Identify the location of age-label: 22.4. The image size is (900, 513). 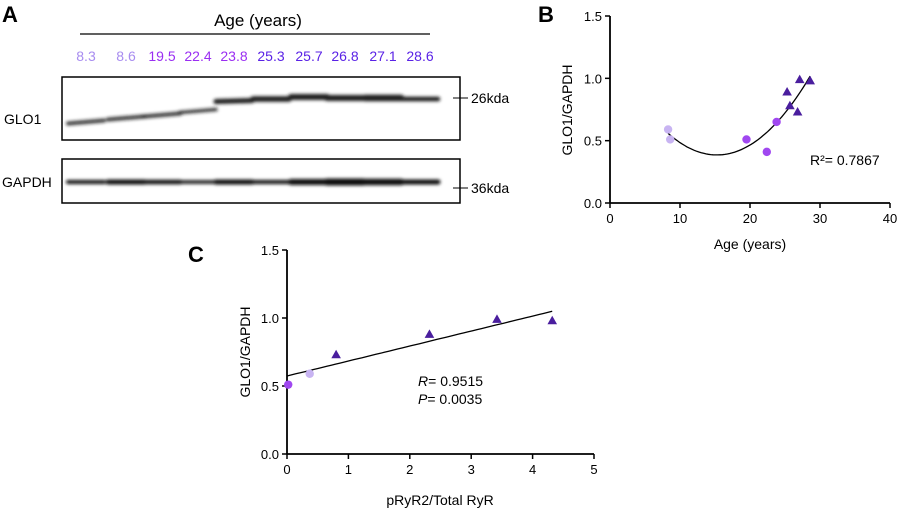
(197, 56).